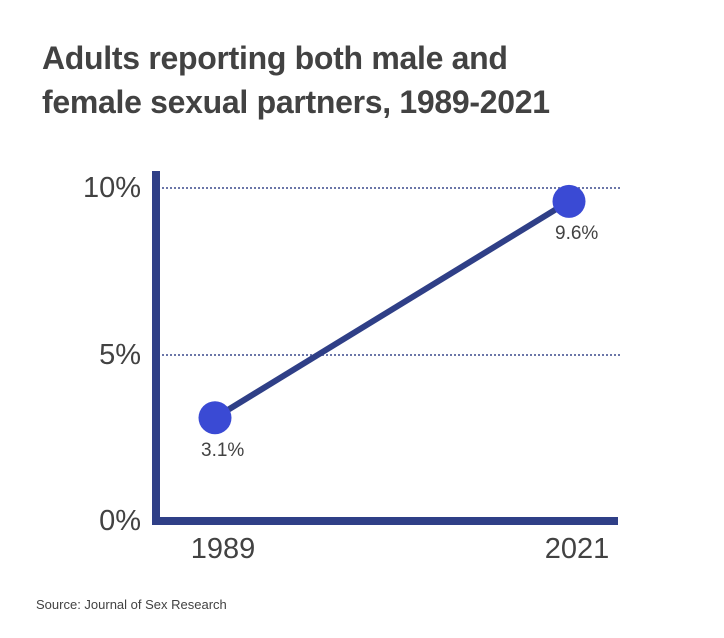  Describe the element at coordinates (577, 549) in the screenshot. I see `x-axis-tick-label-2021: 2021` at that location.